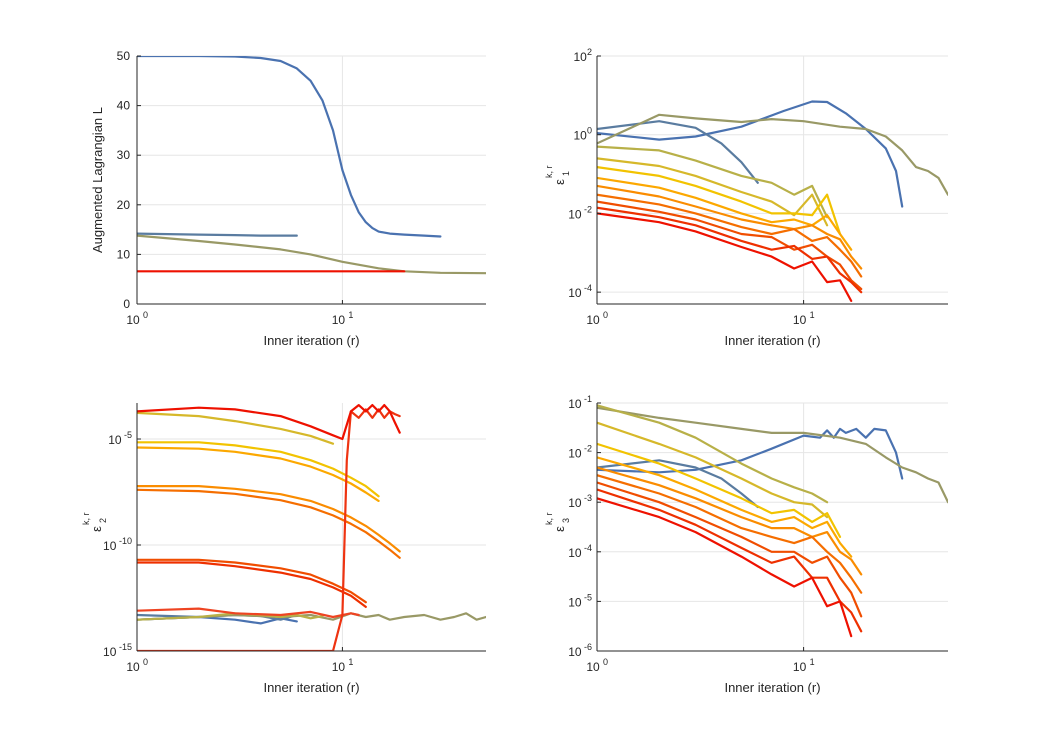  Describe the element at coordinates (557, 174) in the screenshot. I see `y-axis-label-group: εk, r 1` at that location.